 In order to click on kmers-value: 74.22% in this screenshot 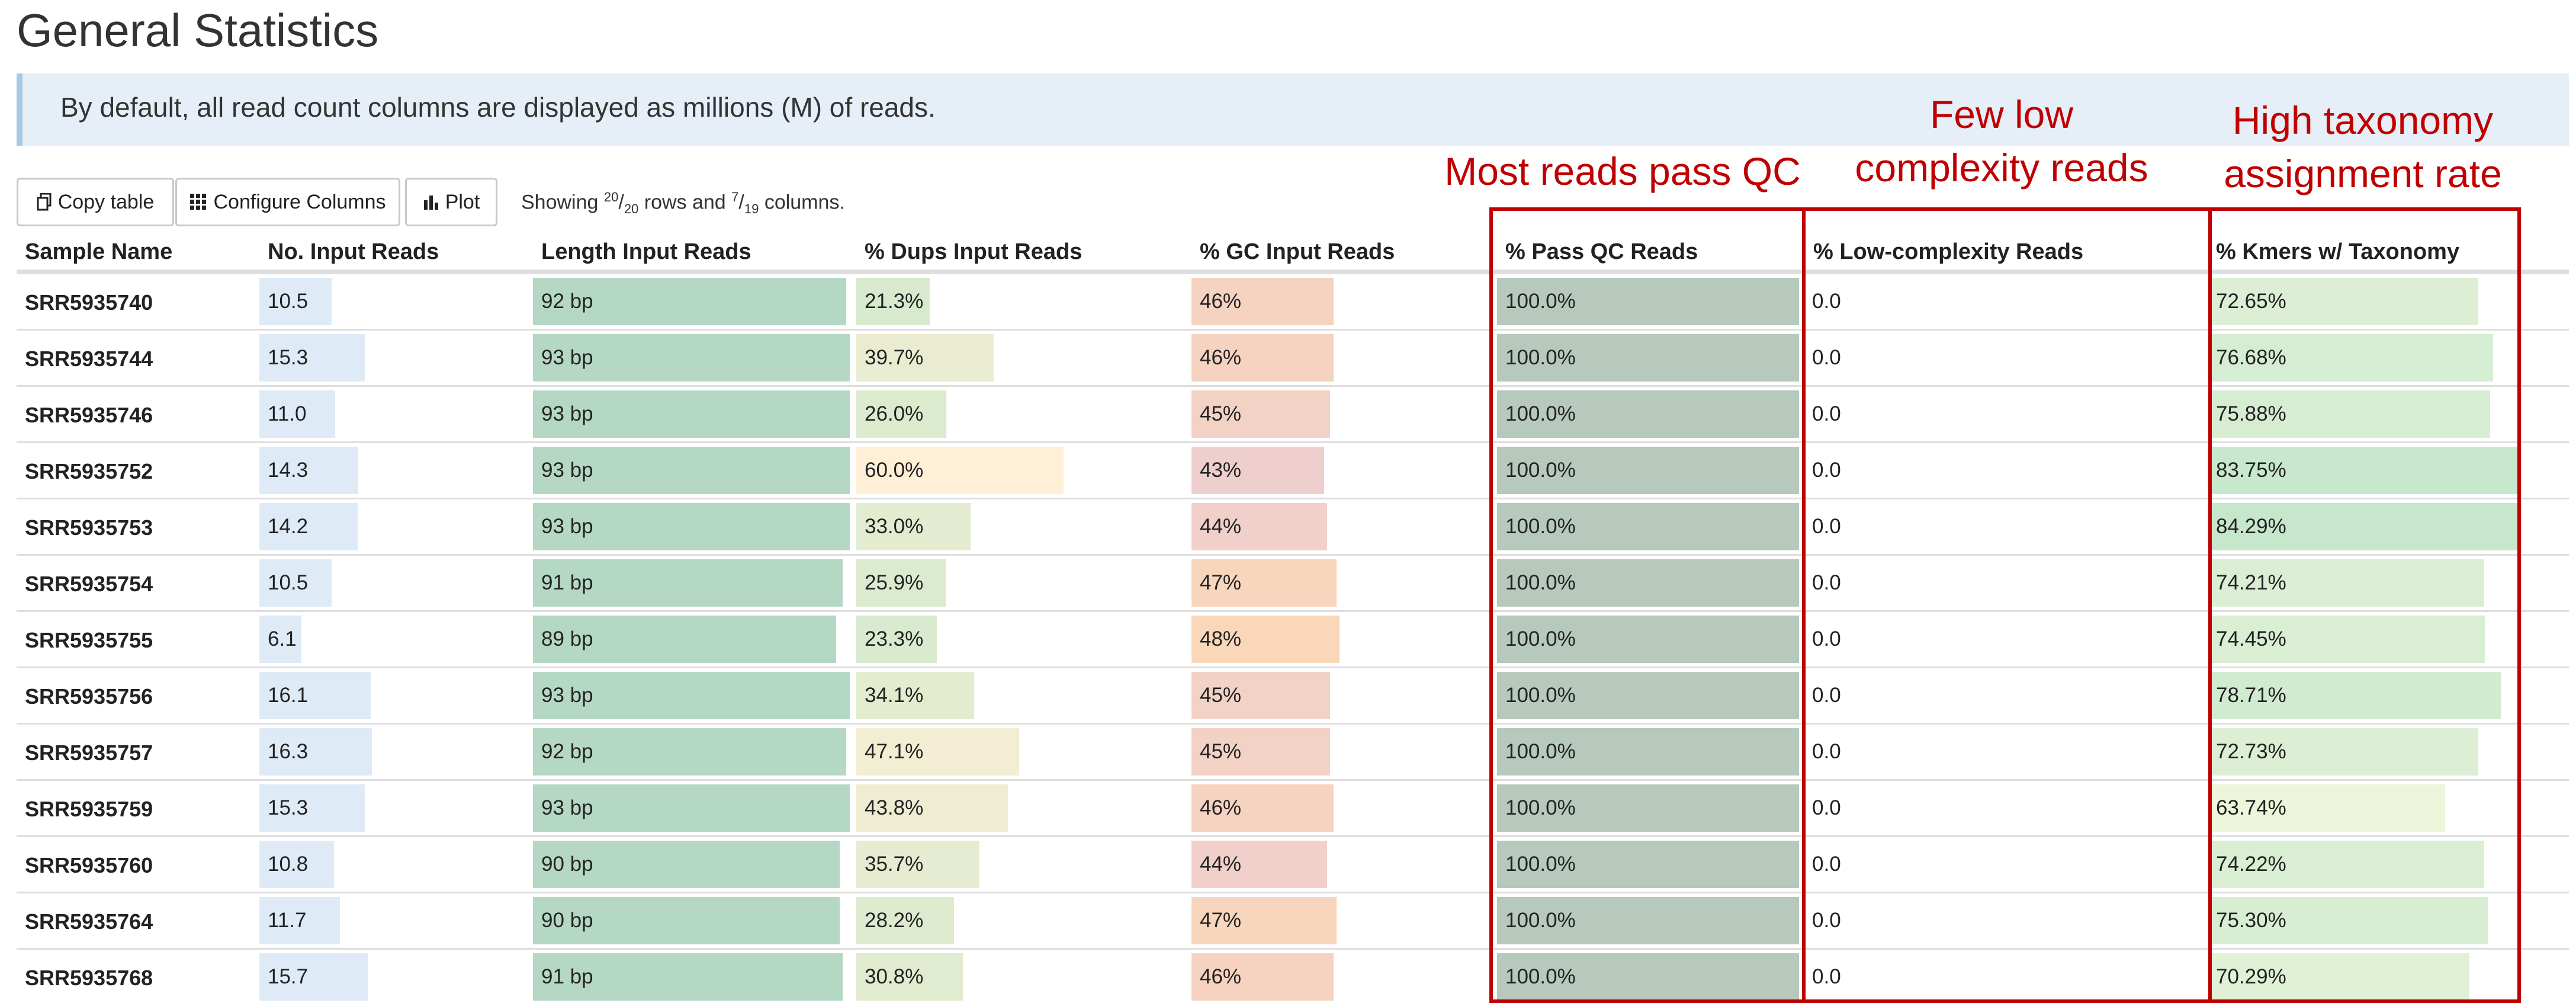, I will do `click(2251, 864)`.